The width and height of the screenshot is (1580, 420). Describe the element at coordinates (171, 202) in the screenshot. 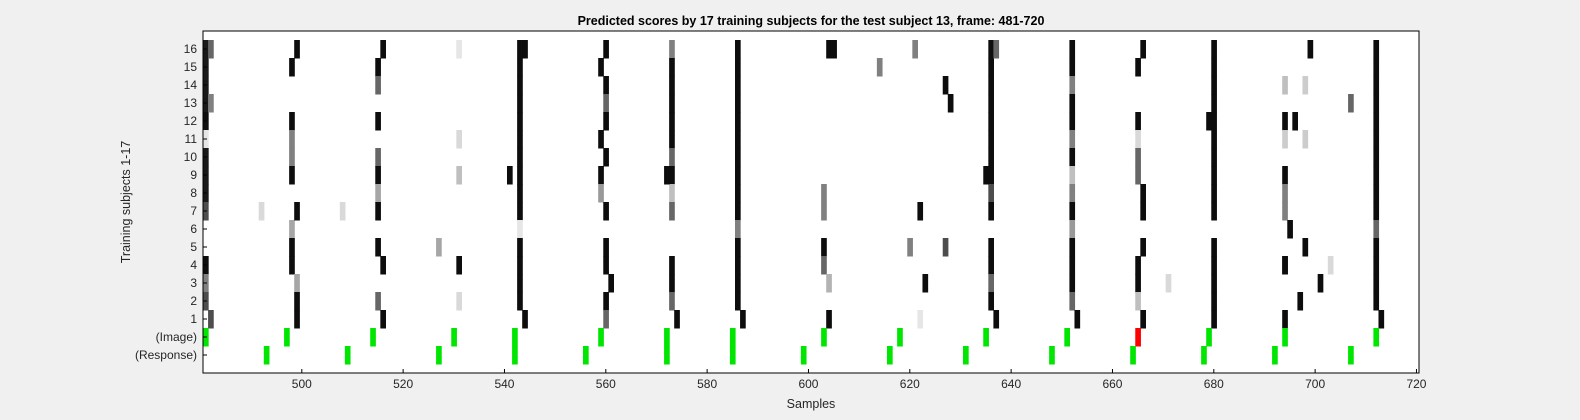

I see `y-axis: 16 15 14 13 12 11 10 9 8 7 6 5 4 3 2 1 (Image) (Response)` at that location.